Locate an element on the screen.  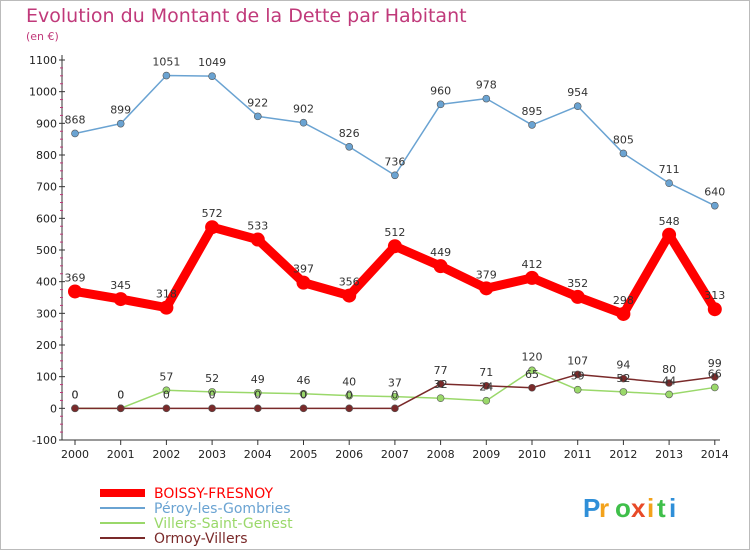
data-label: 1049 is located at coordinates (212, 62).